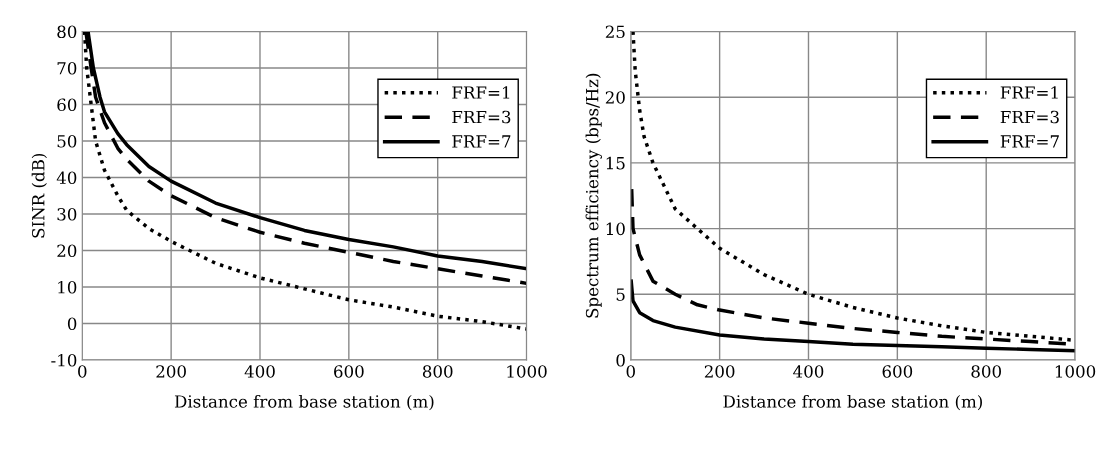  What do you see at coordinates (615, 32) in the screenshot?
I see `y-tick-label: 25` at bounding box center [615, 32].